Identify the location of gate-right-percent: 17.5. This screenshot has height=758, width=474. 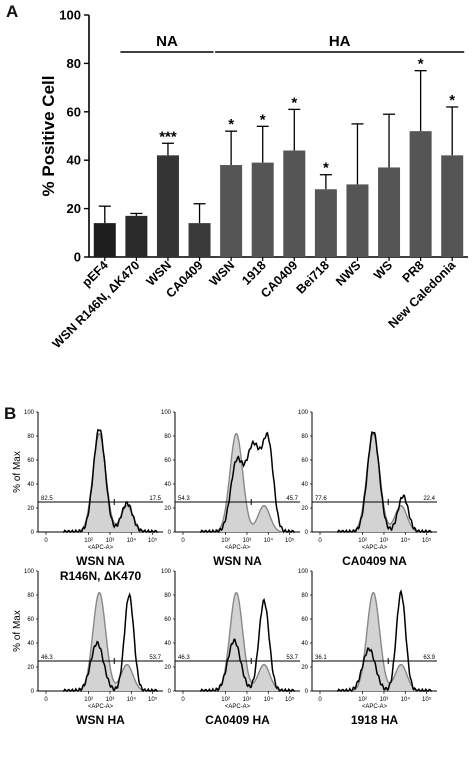
(155, 499).